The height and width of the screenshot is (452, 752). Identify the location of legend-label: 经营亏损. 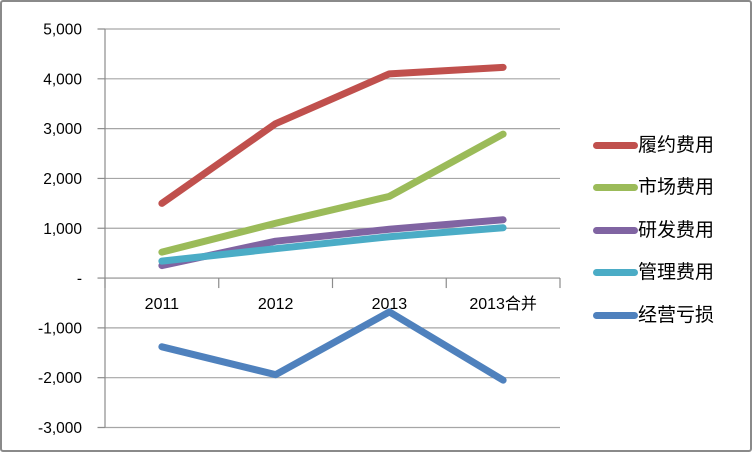
(676, 315).